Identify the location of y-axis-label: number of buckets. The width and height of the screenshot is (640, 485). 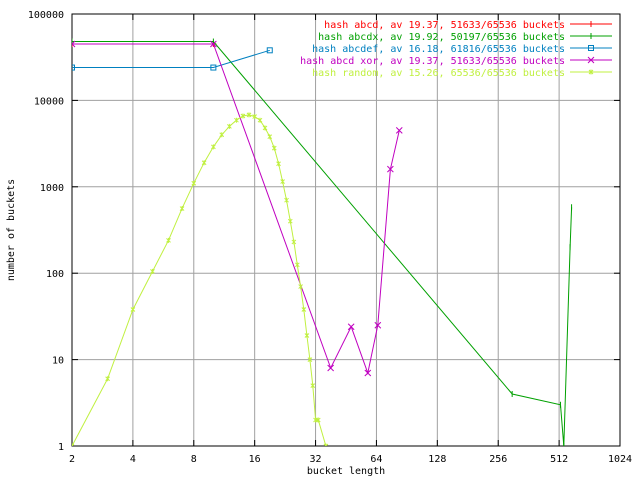
(11, 230).